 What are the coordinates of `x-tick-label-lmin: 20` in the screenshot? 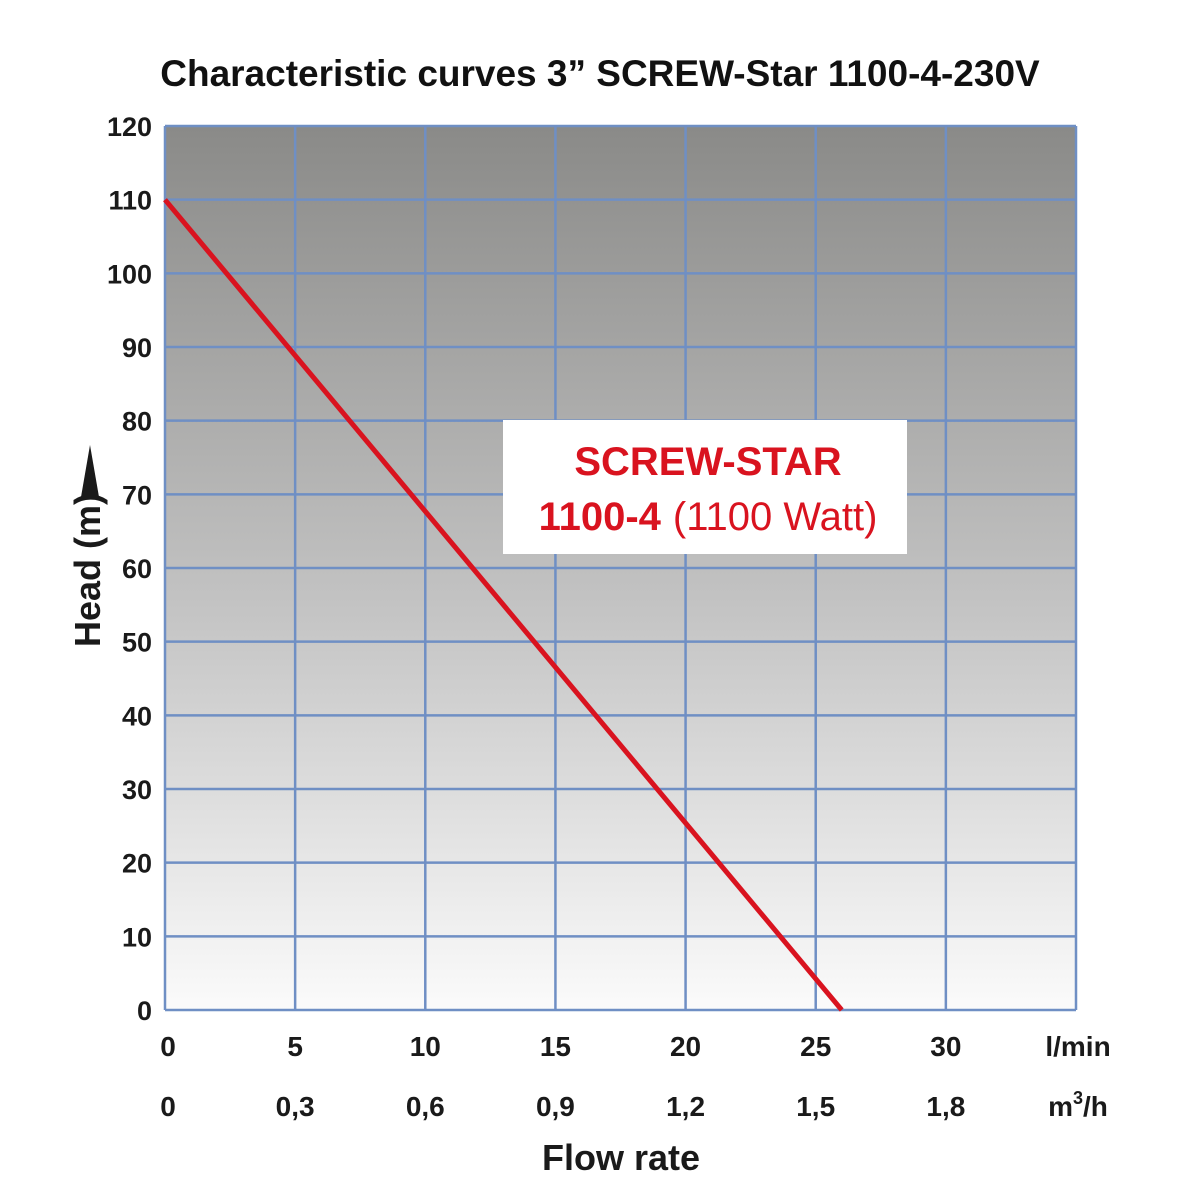 It's located at (685, 1046).